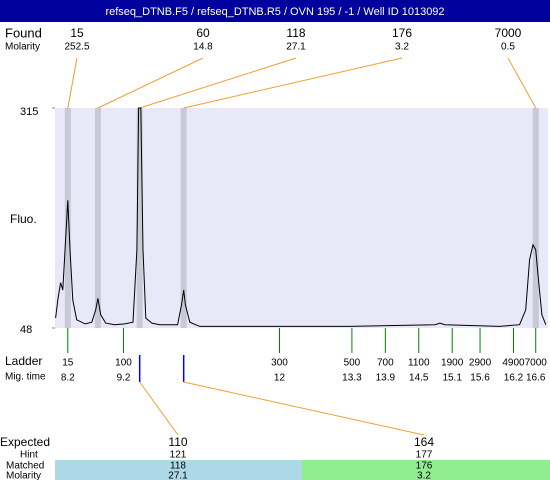 This screenshot has width=550, height=480. I want to click on found-size: 118, so click(295, 33).